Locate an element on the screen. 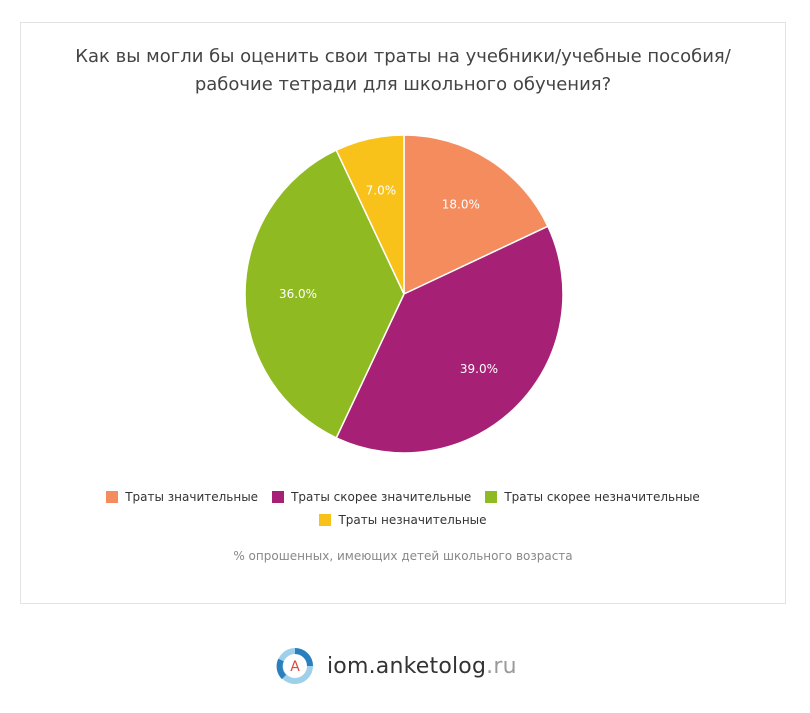  pie-data-label-1: 18.0% is located at coordinates (461, 205).